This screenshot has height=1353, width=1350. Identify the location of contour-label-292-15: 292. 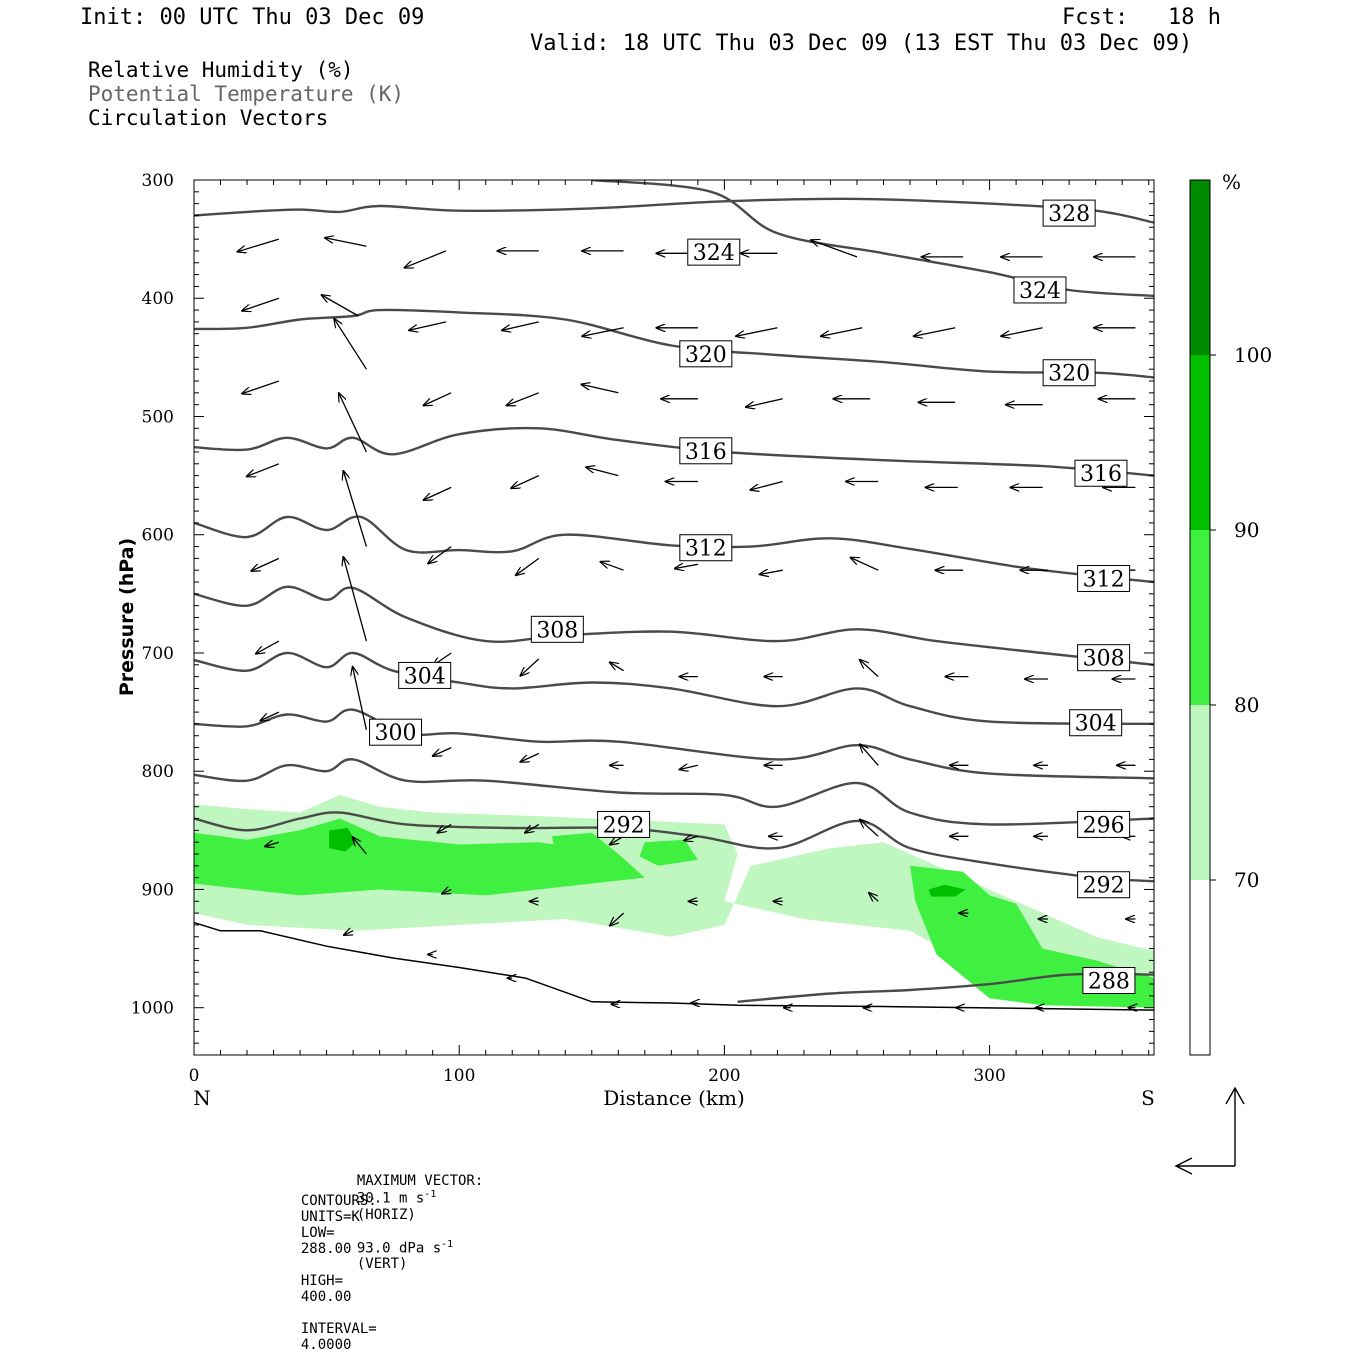
(624, 824).